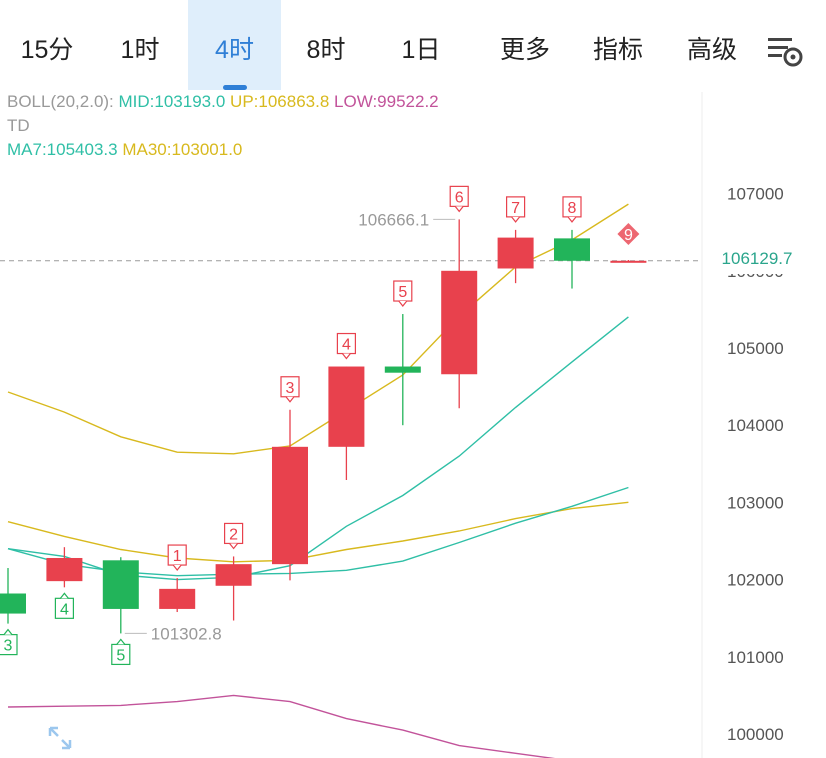 Image resolution: width=826 pixels, height=758 pixels. Describe the element at coordinates (182, 149) in the screenshot. I see `ma30-value: MA30:103001.0` at that location.